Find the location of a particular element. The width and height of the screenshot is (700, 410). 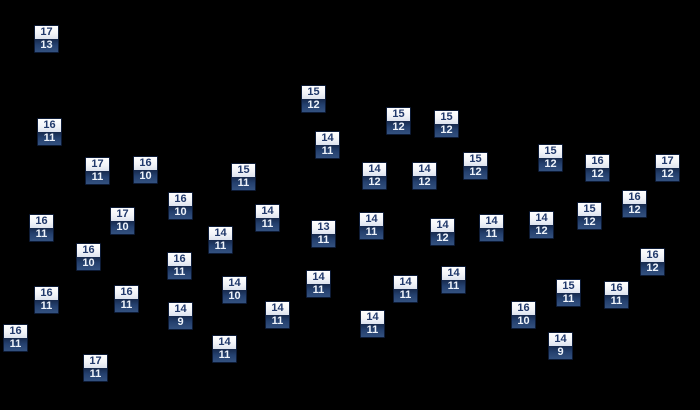

temp-badge: 13 11 is located at coordinates (323, 234).